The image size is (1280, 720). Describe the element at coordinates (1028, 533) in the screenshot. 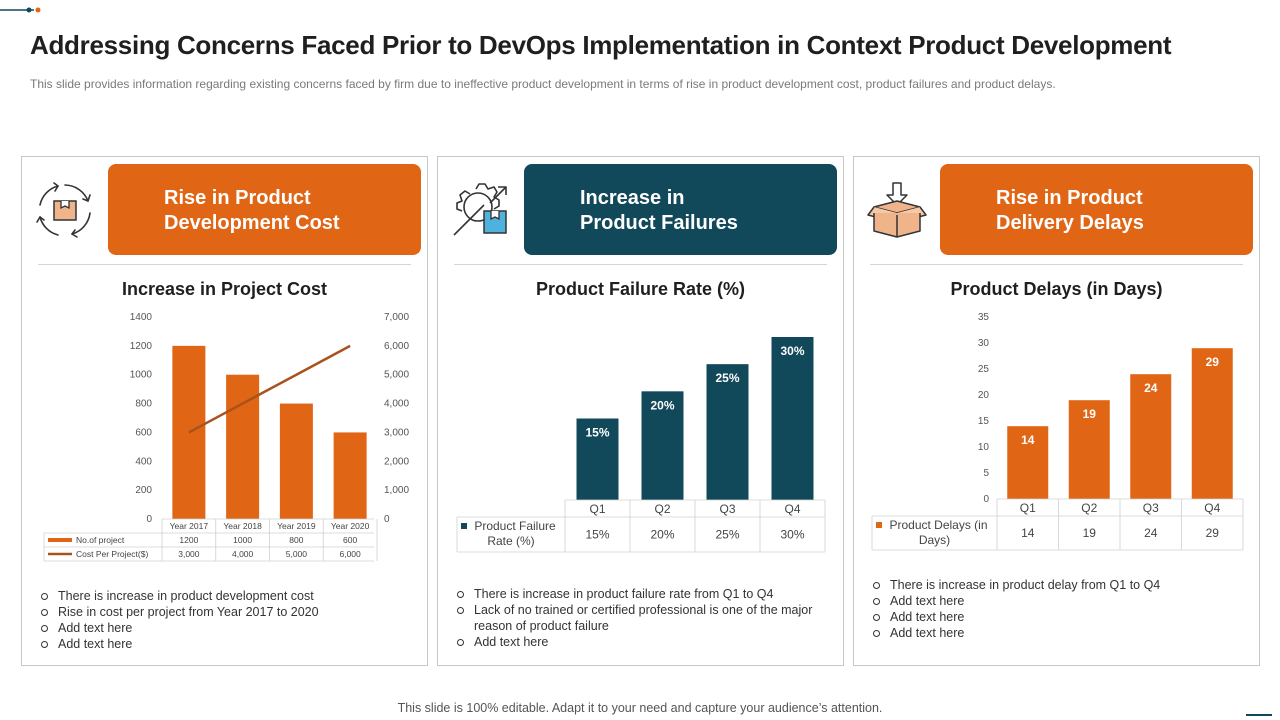

I see `table-value: 14` at that location.